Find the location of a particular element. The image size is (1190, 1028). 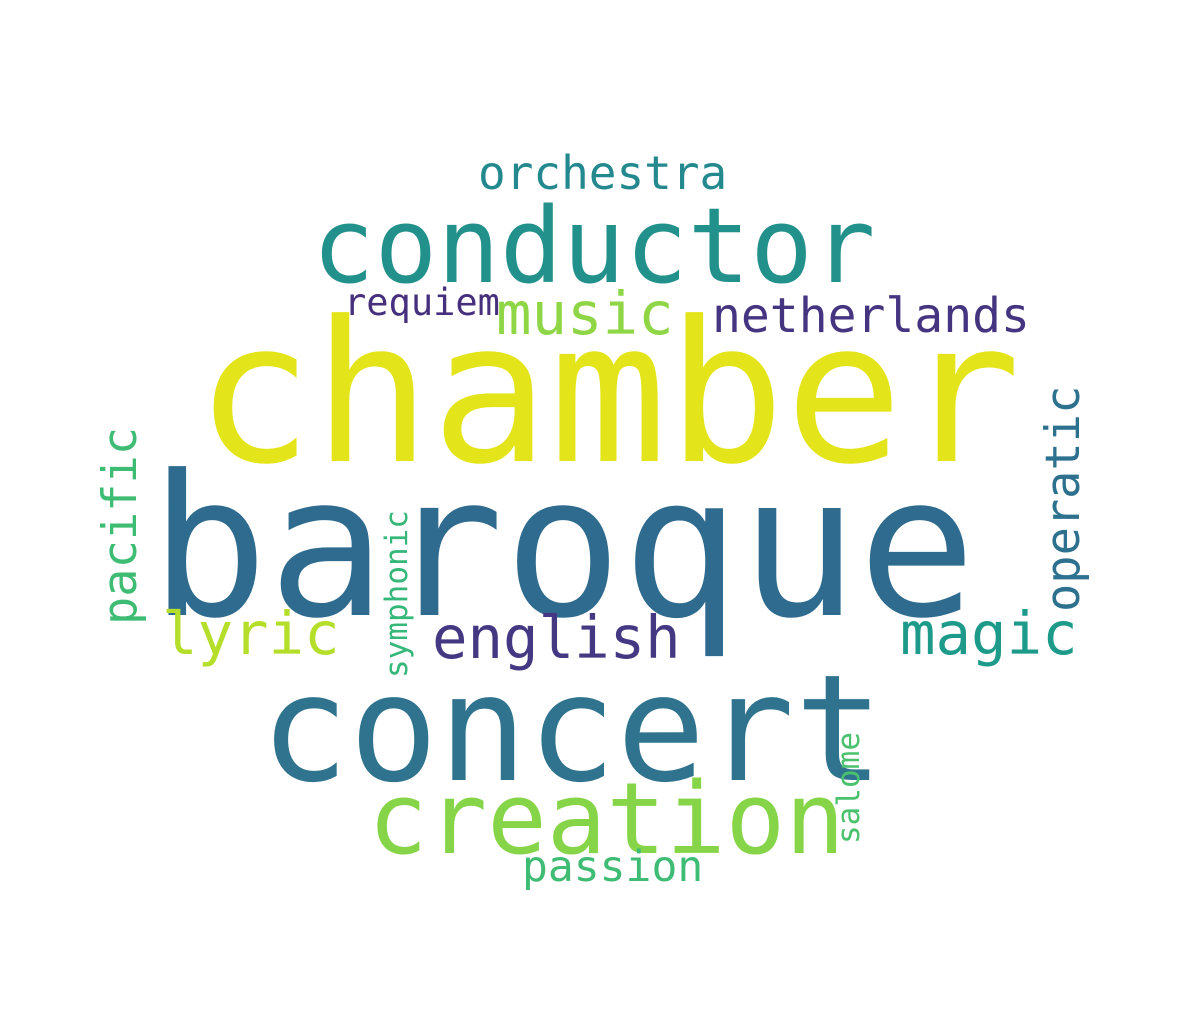

word-salome: salome is located at coordinates (849, 788).